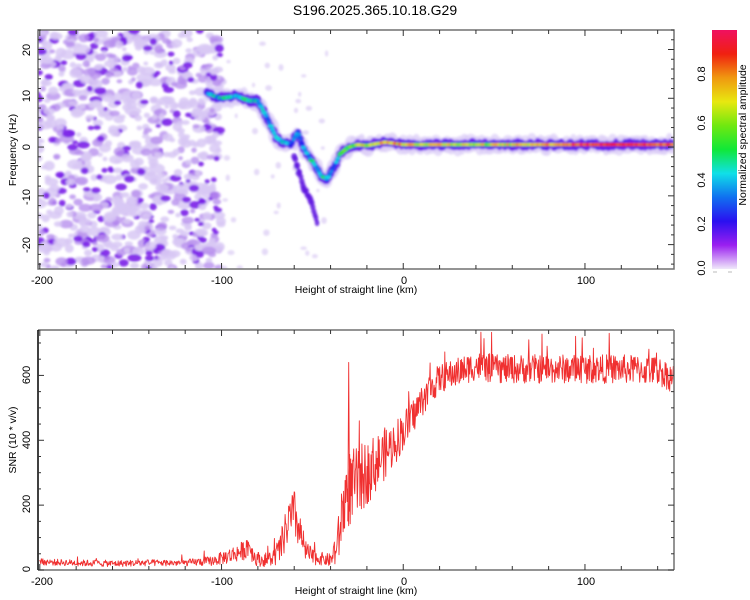 Image resolution: width=750 pixels, height=600 pixels. I want to click on snr-ytick-label: 0, so click(27, 569).